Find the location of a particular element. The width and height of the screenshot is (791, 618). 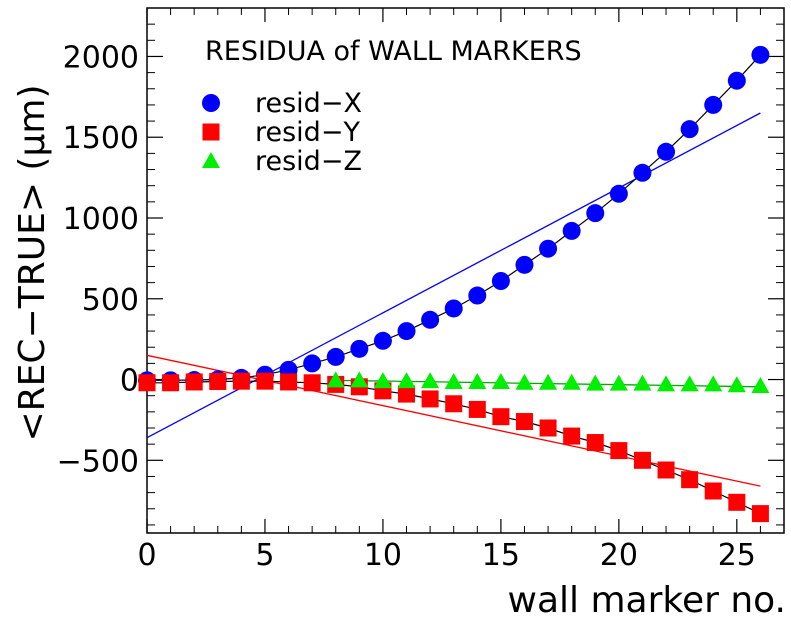

y-axis-label: <REC−TRUE> (μm) is located at coordinates (32, 263).